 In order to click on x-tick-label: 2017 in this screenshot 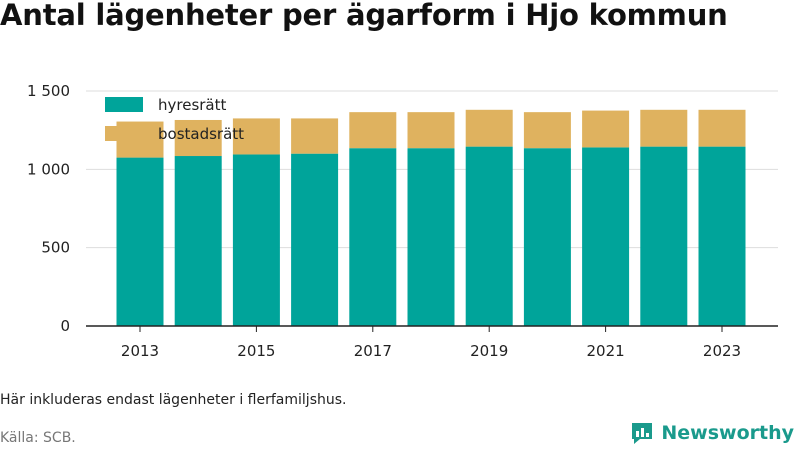, I will do `click(373, 351)`.